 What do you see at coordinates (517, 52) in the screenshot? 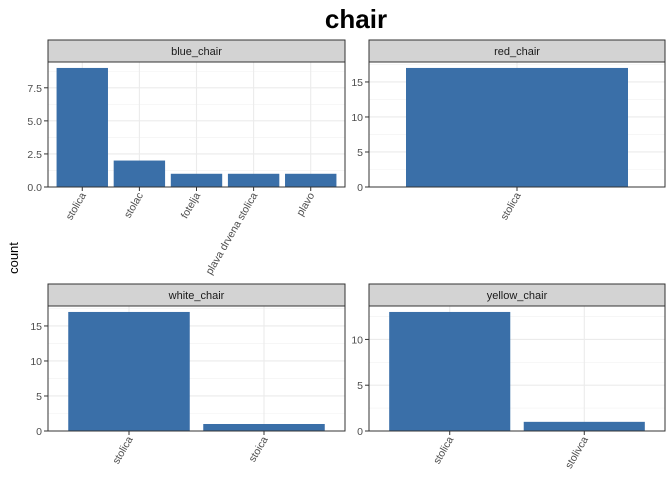
I see `facet-label: red_chair` at bounding box center [517, 52].